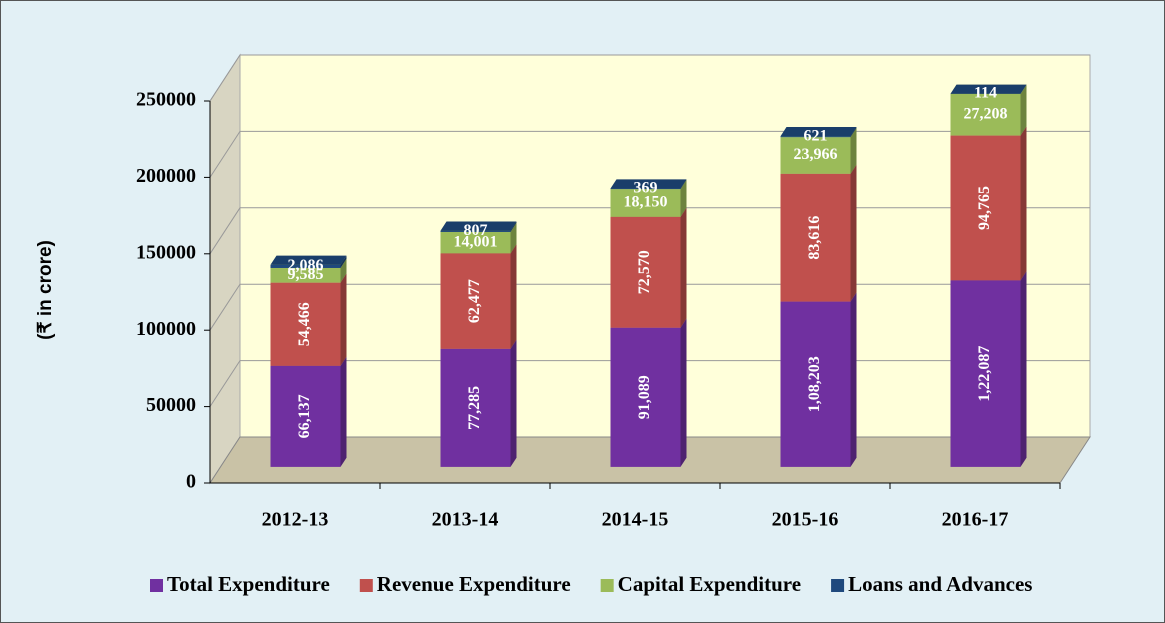  I want to click on x-tick-label: 2012-13, so click(295, 520).